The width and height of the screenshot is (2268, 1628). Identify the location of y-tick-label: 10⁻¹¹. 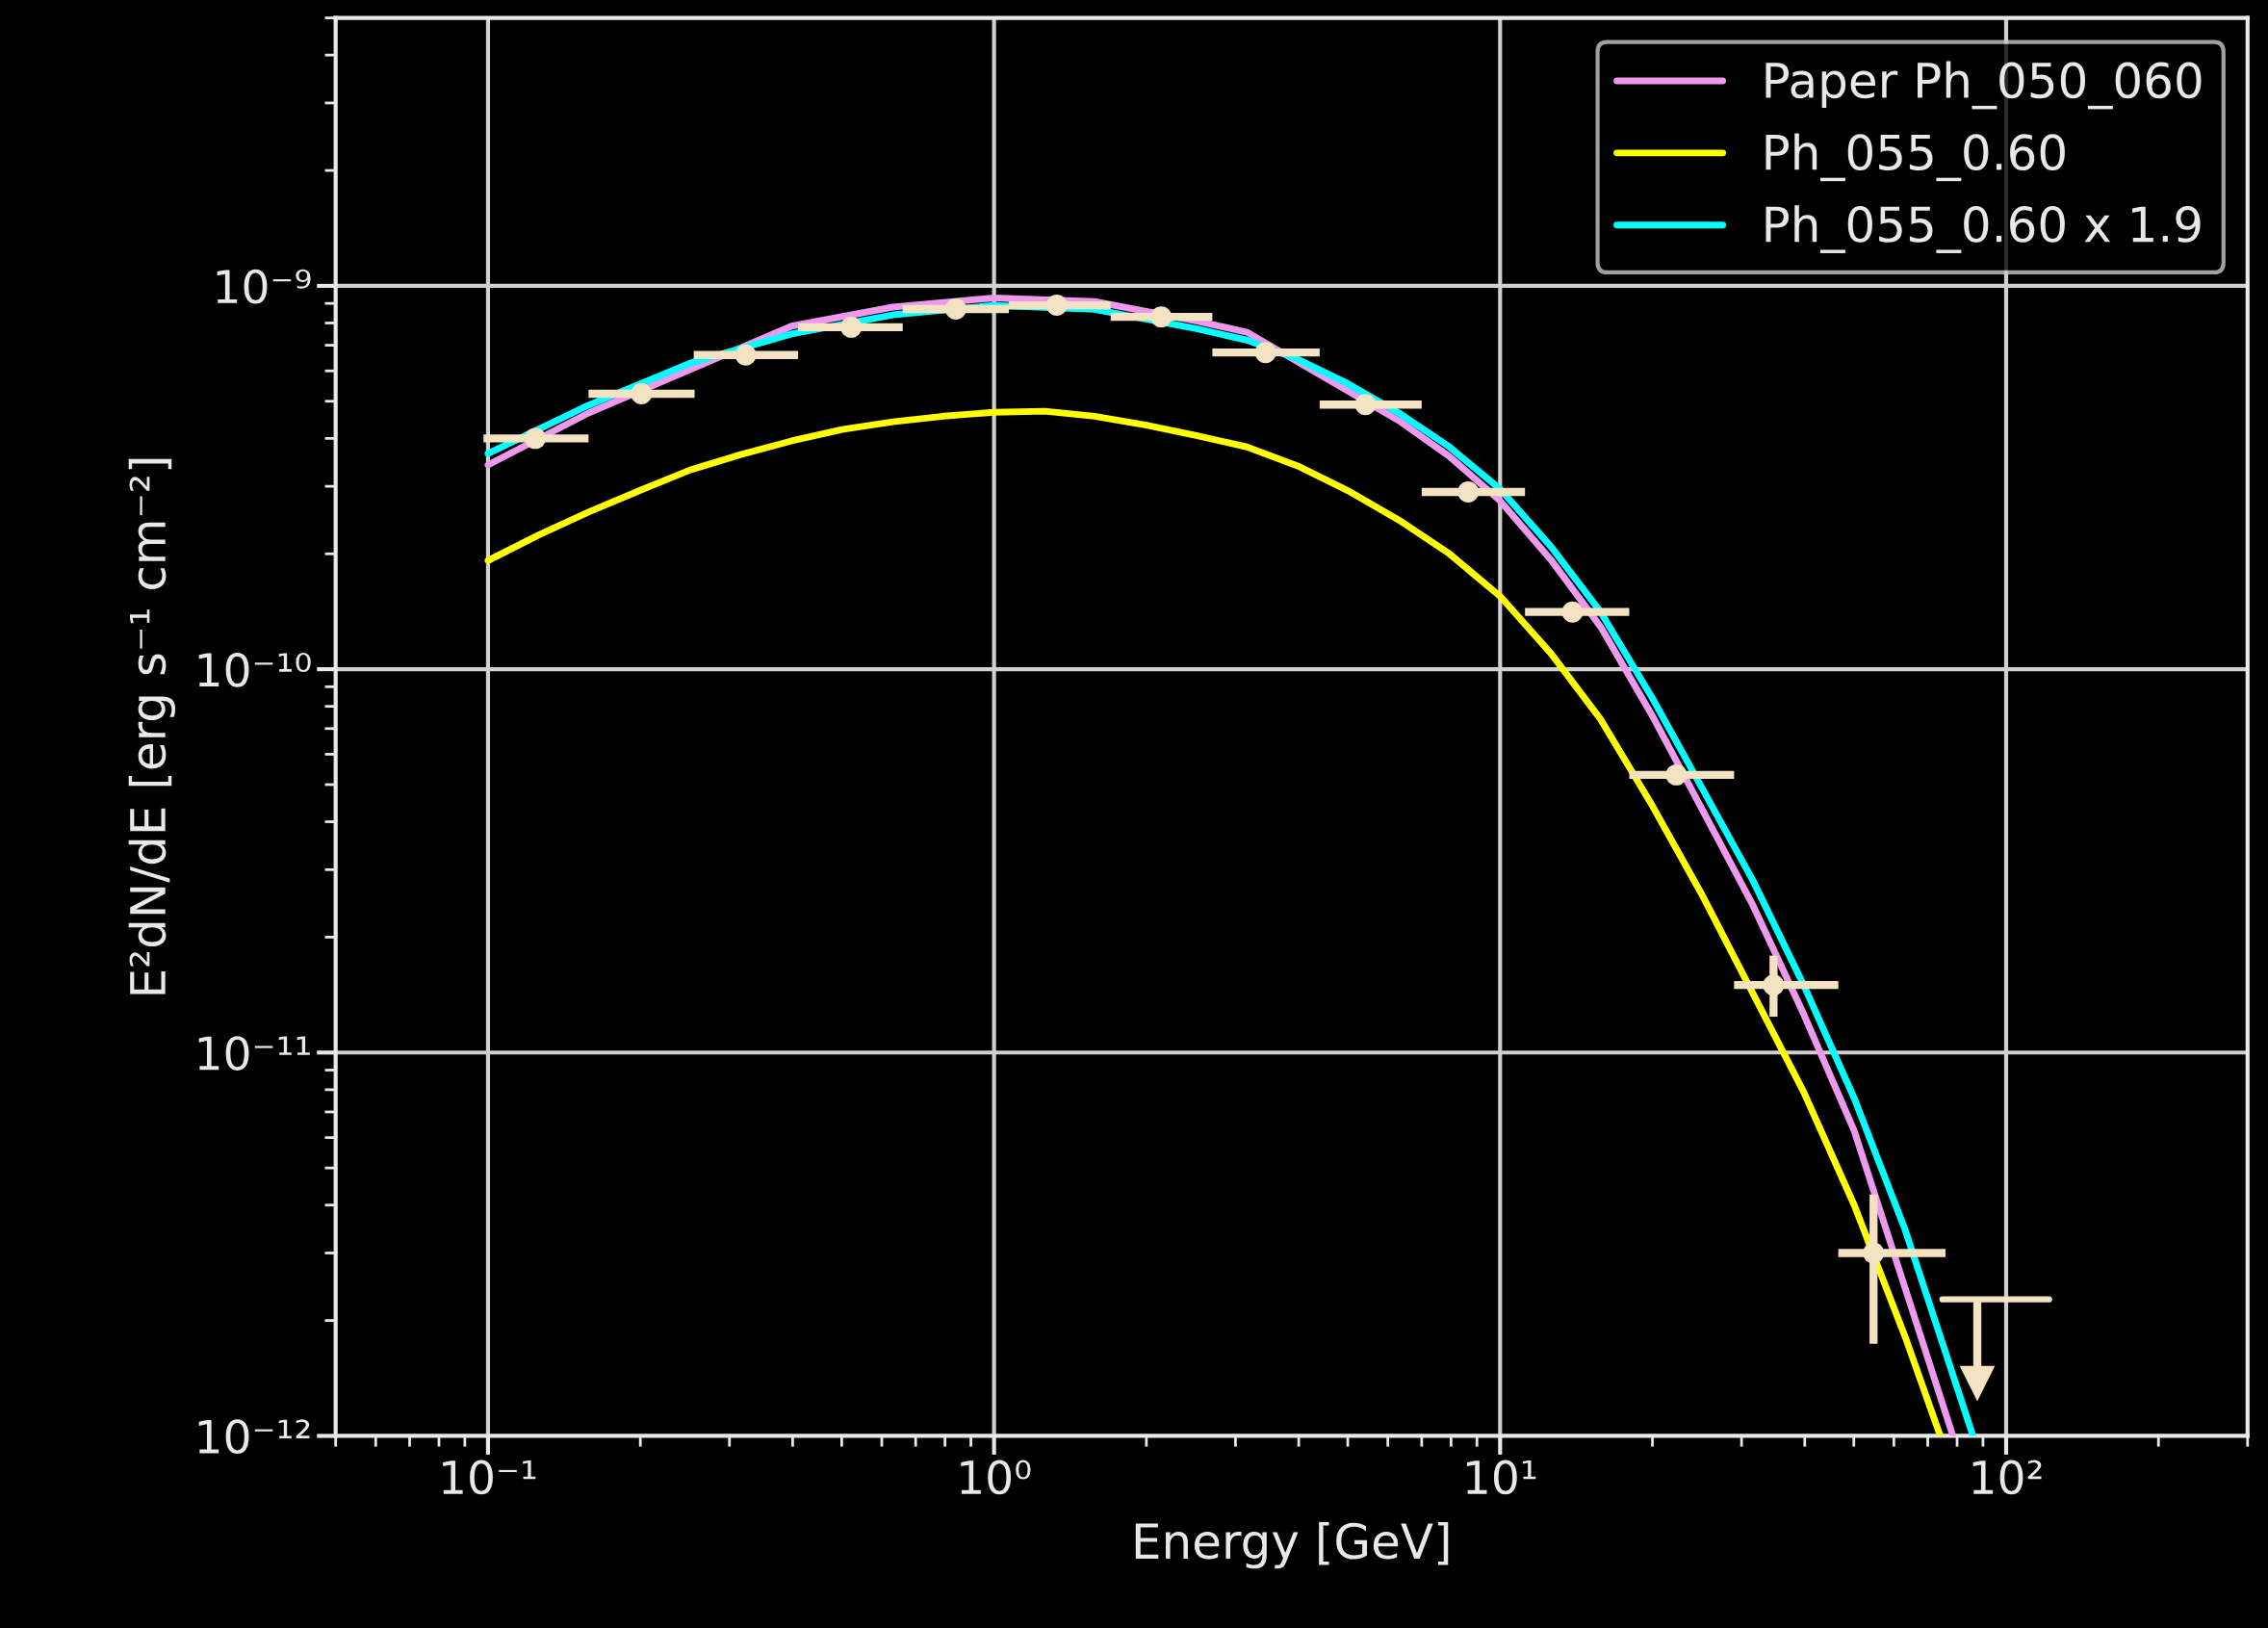
(254, 1053).